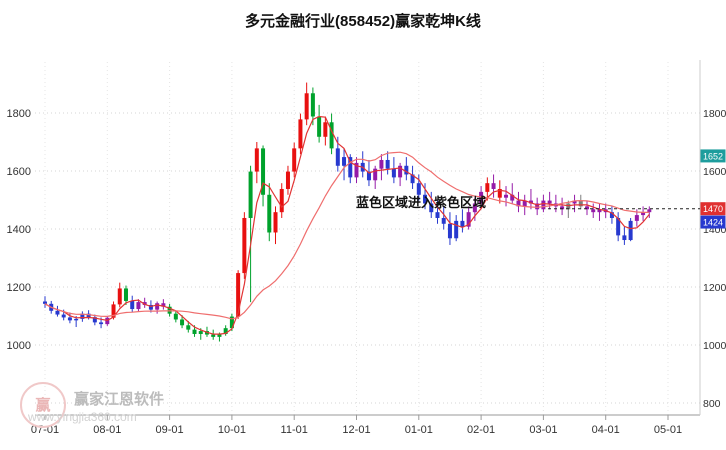 The height and width of the screenshot is (450, 726). Describe the element at coordinates (668, 430) in the screenshot. I see `x-axis-label: 05-01` at that location.